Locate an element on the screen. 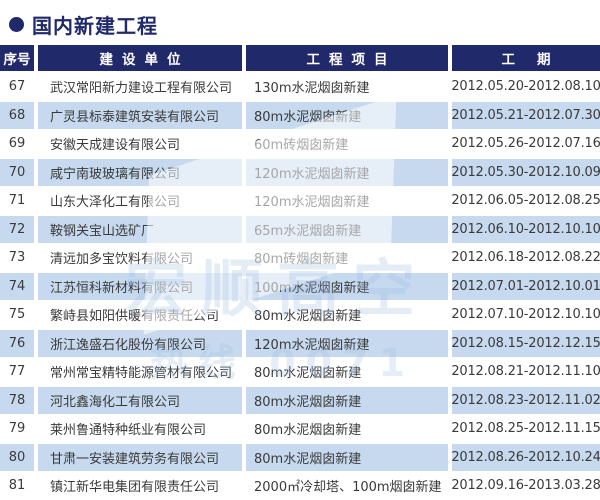 The image size is (600, 500). cell-project: 130m水泥烟囱新建 is located at coordinates (312, 88).